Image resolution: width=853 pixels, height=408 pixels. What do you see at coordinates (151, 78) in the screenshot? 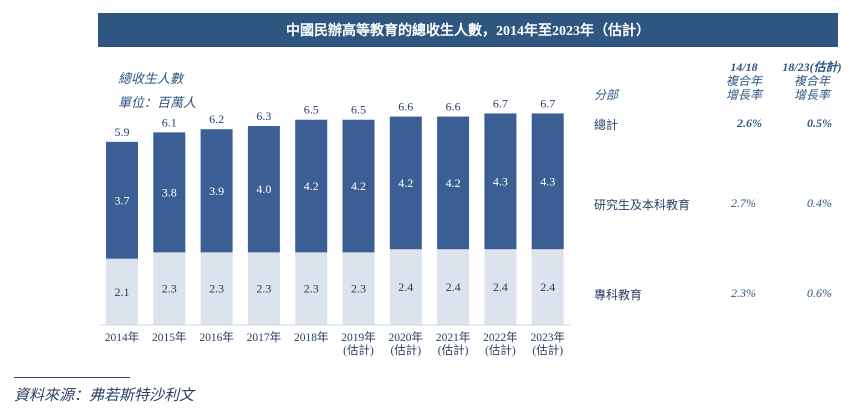
I see `total-enrollment-label: 總收生人數` at bounding box center [151, 78].